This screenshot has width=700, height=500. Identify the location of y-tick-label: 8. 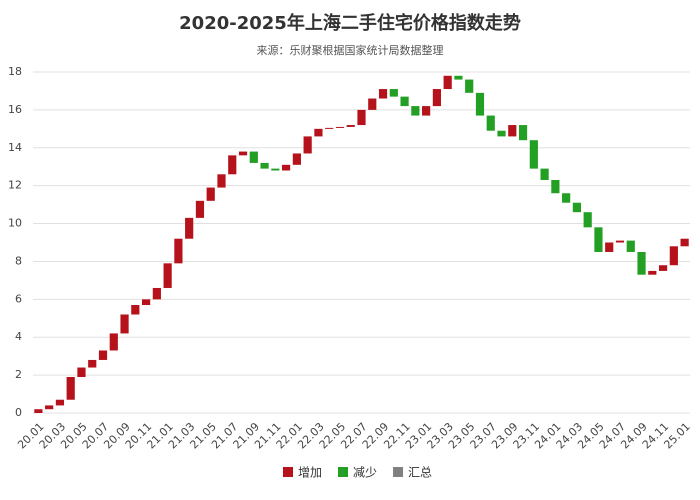
(18, 260).